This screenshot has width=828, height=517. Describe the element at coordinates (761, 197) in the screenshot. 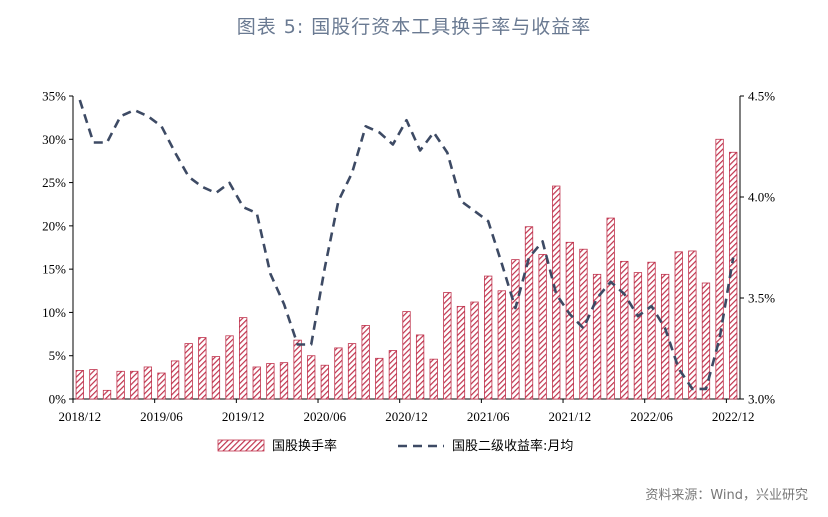

I see `right-axis-tick-label: 4.0%` at that location.